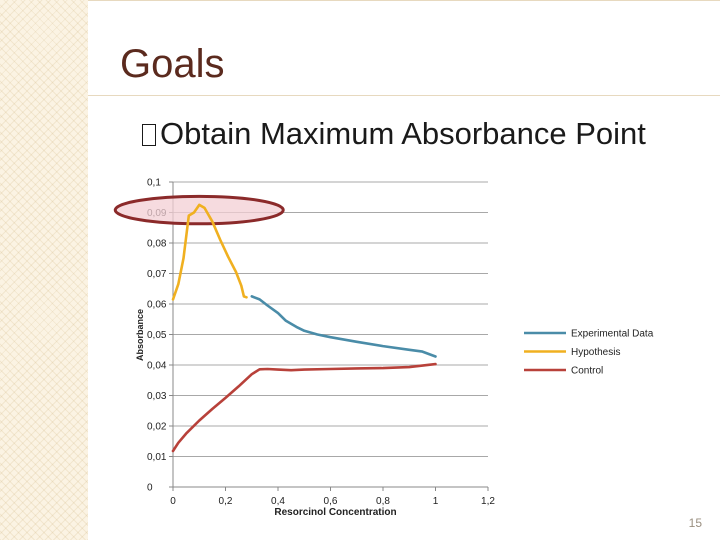 The height and width of the screenshot is (540, 720). I want to click on y-tick-label: 0,01, so click(157, 457).